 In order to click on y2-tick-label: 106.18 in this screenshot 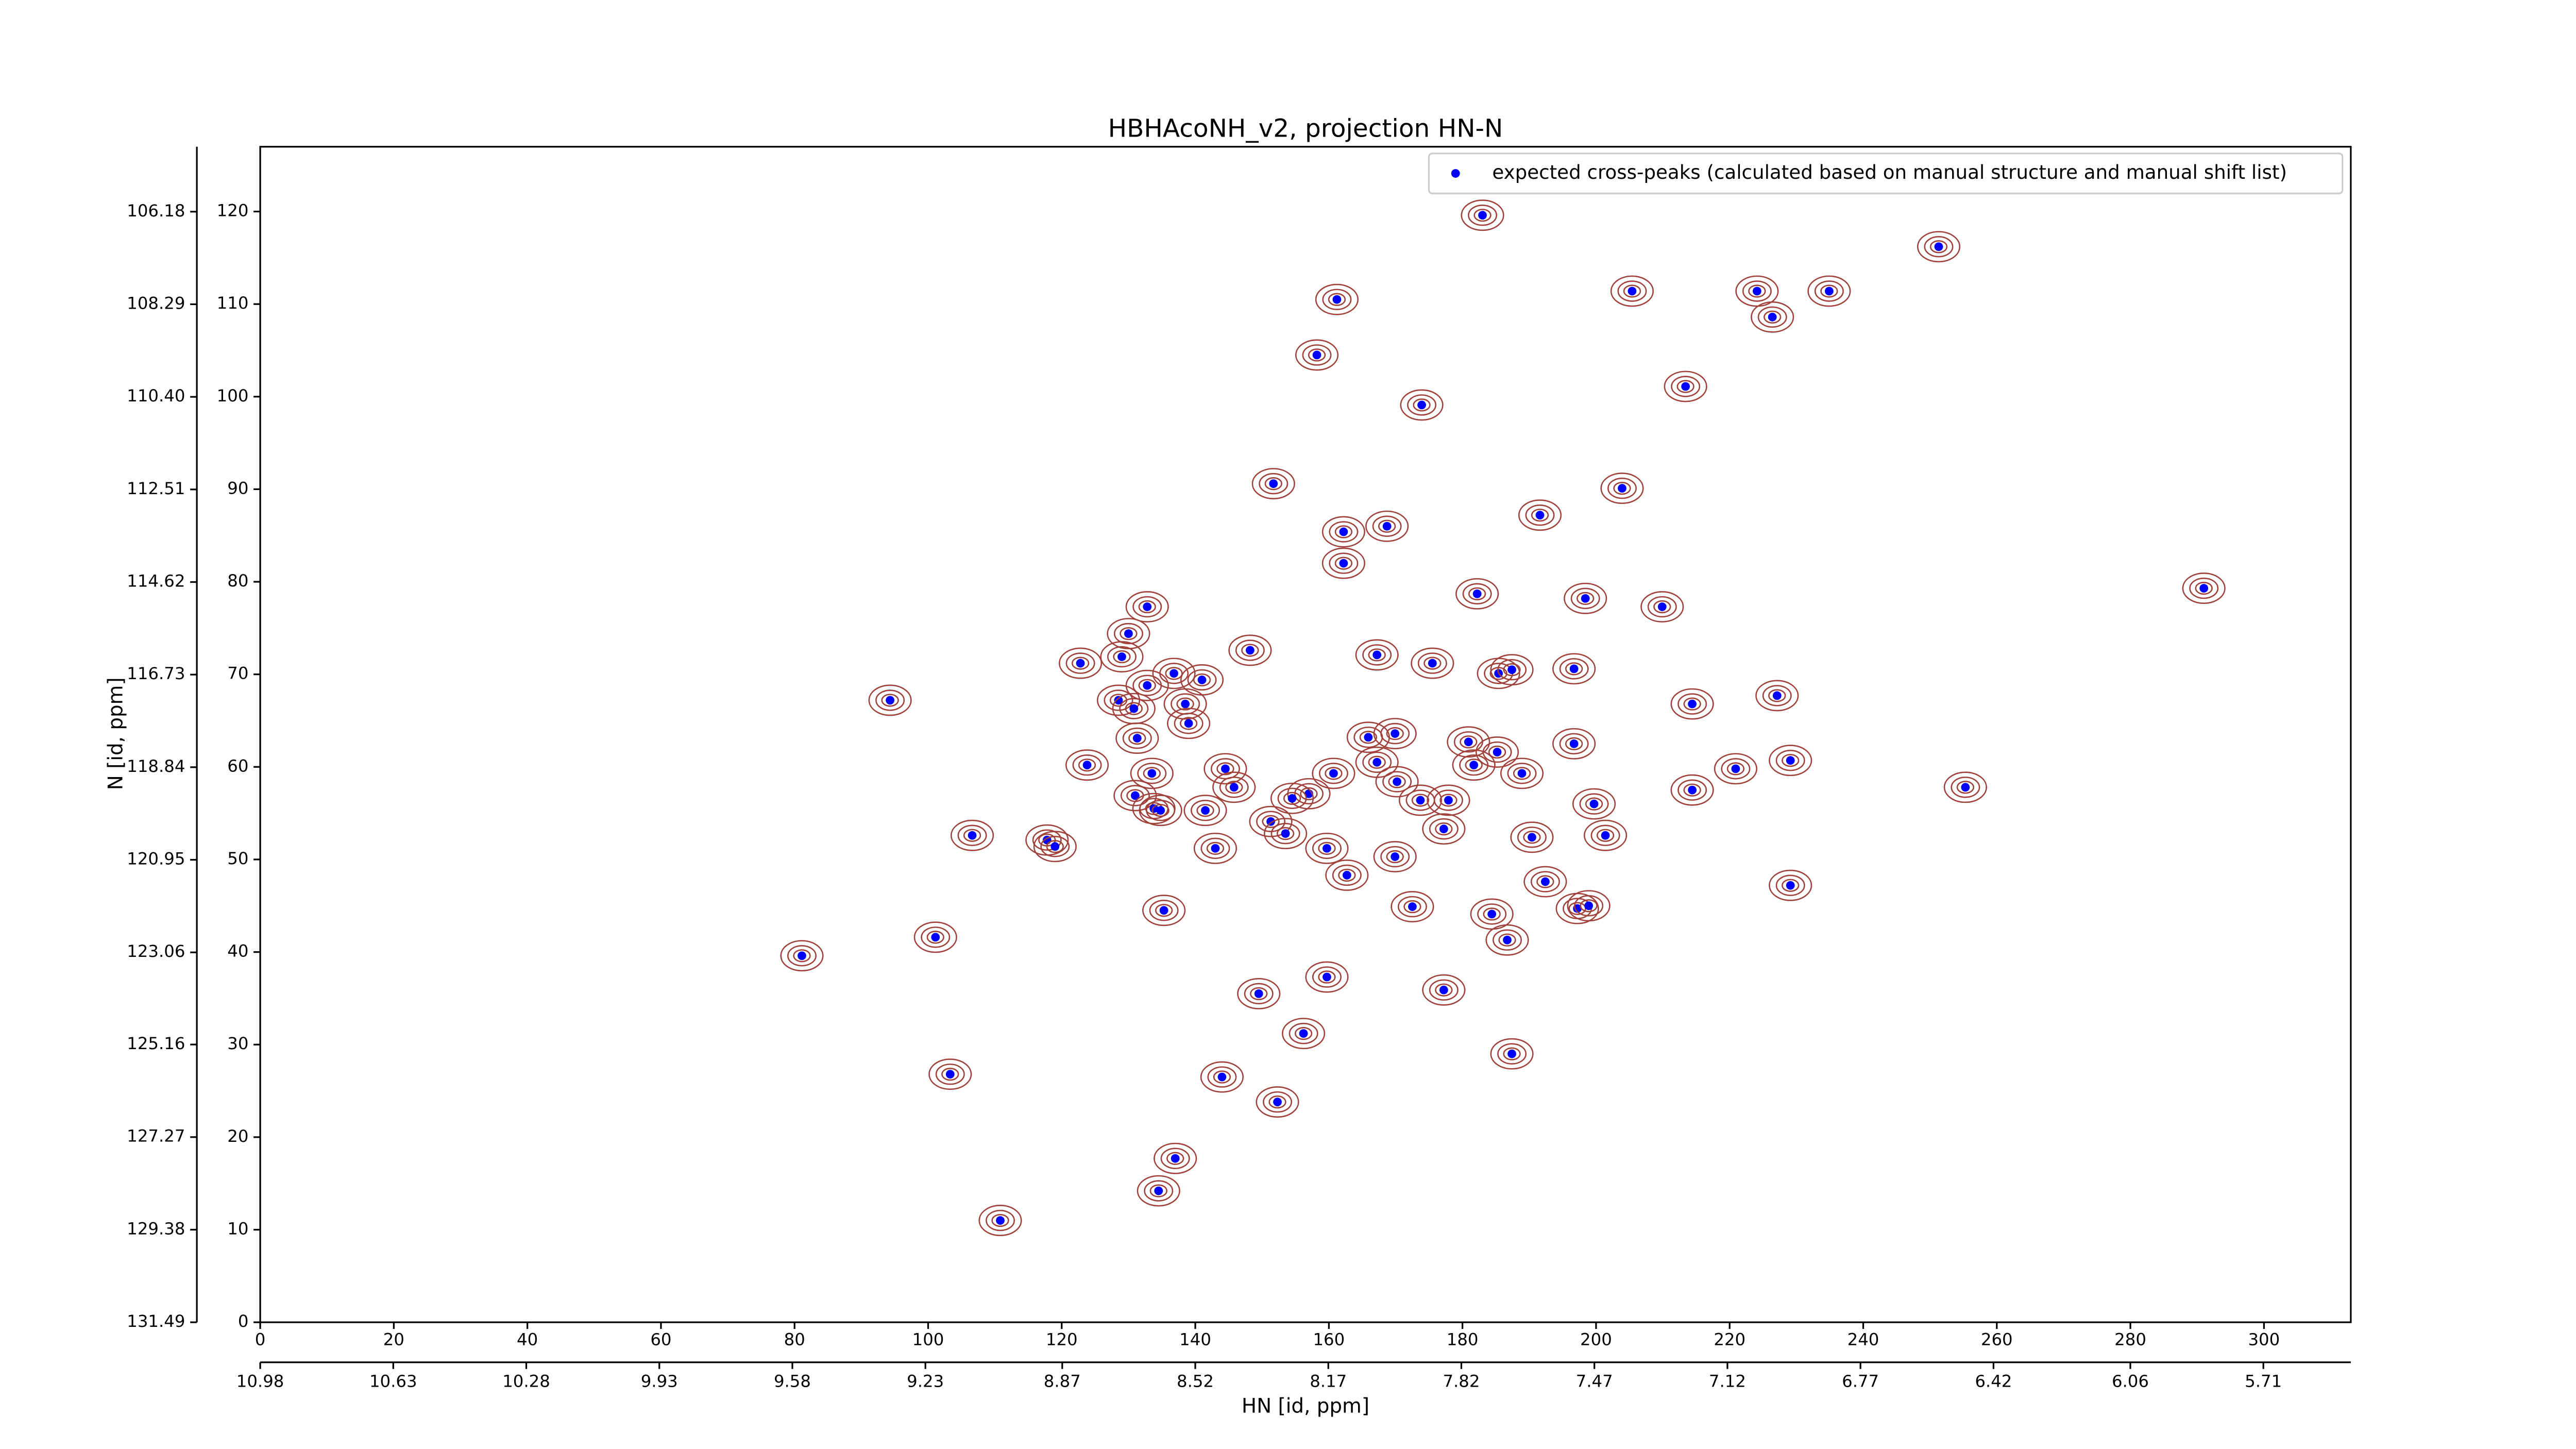, I will do `click(156, 211)`.